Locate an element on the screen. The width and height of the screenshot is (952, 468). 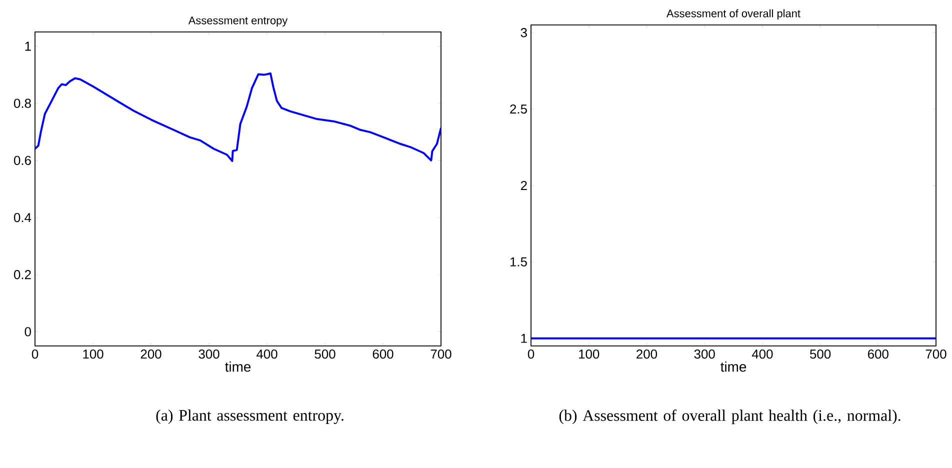
y-tick-label: 0 is located at coordinates (27, 331).